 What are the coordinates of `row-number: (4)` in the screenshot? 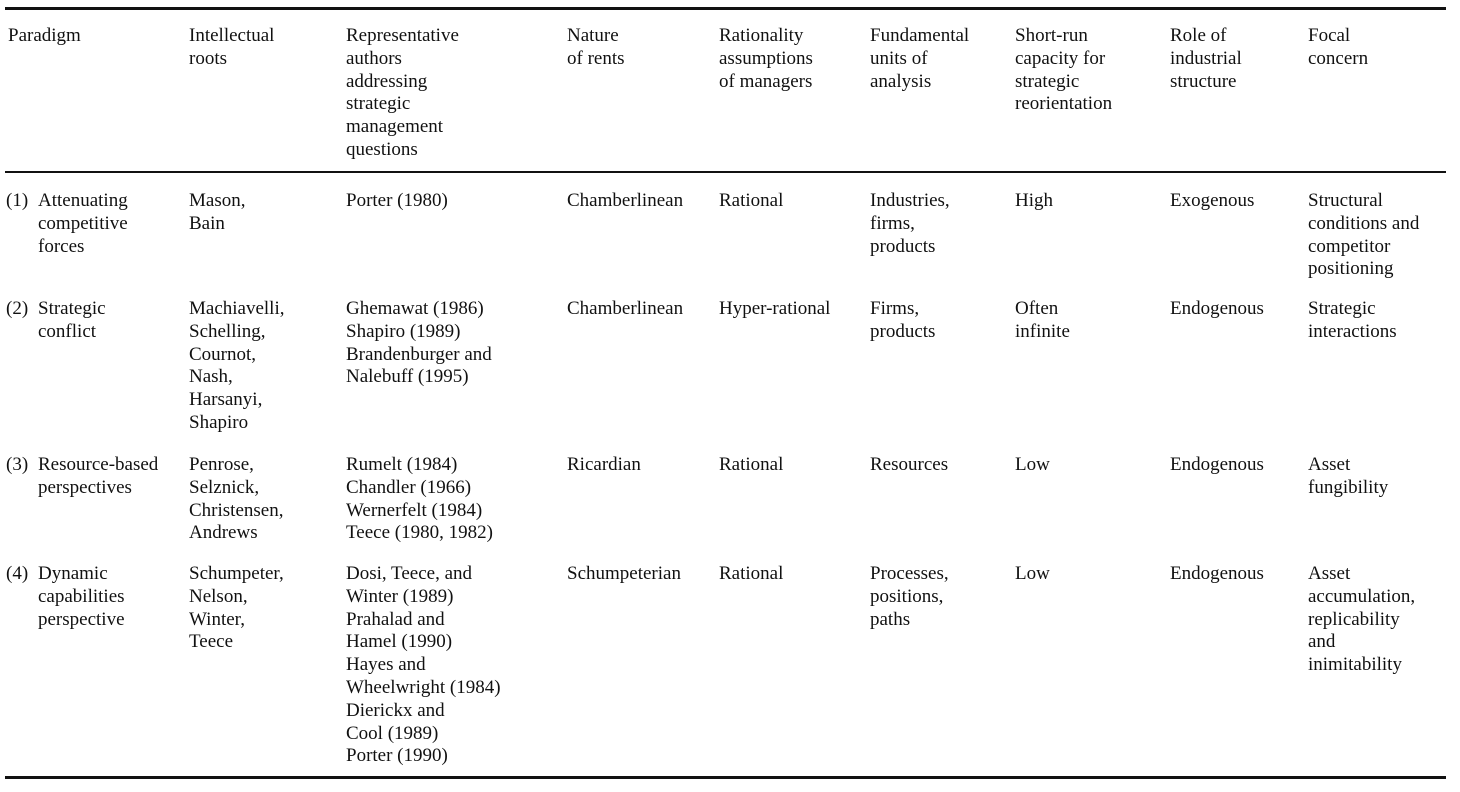 It's located at (17, 573).